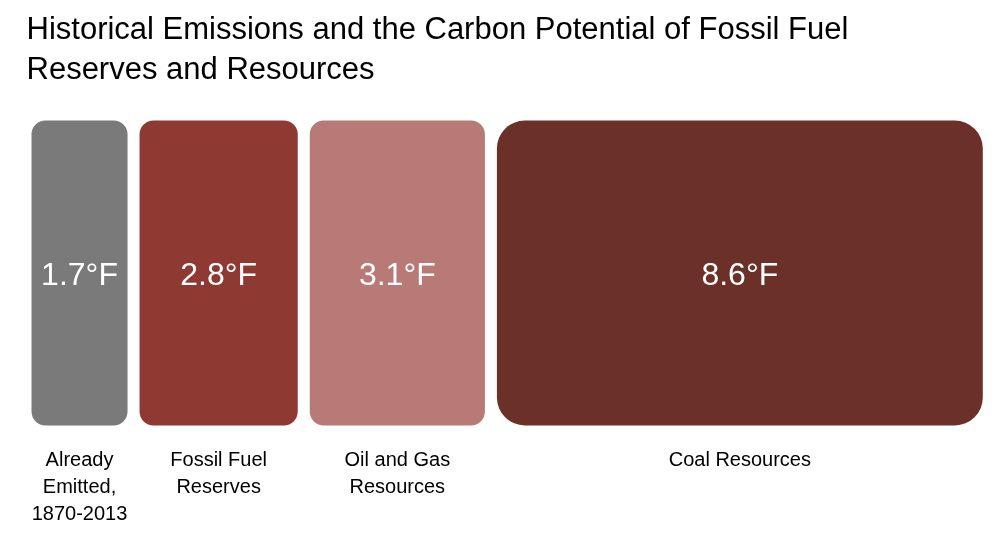  I want to click on category-label: Fossil Fuel Reserves, so click(219, 472).